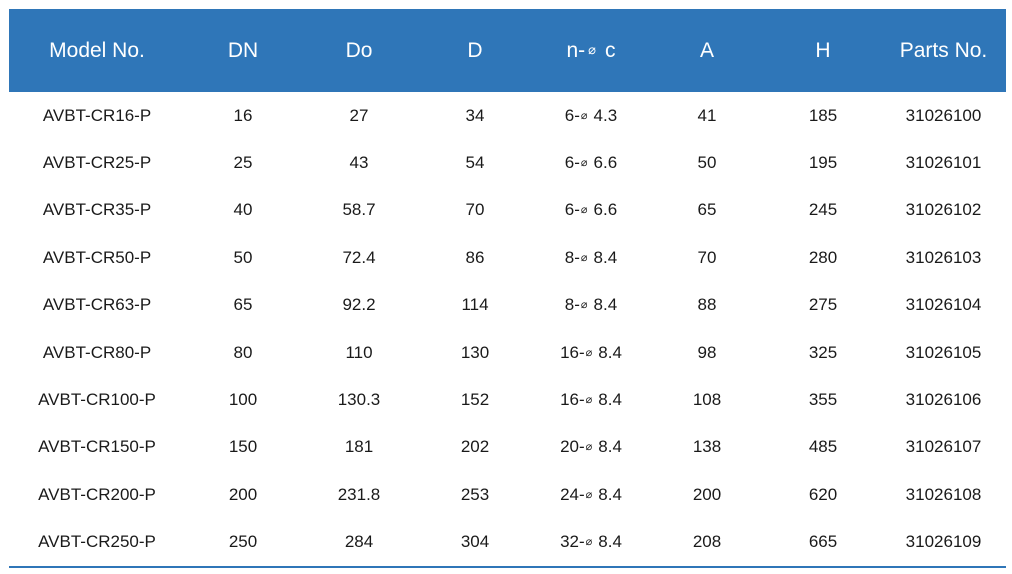 Image resolution: width=1012 pixels, height=574 pixels. Describe the element at coordinates (243, 50) in the screenshot. I see `header-dn: DN` at that location.